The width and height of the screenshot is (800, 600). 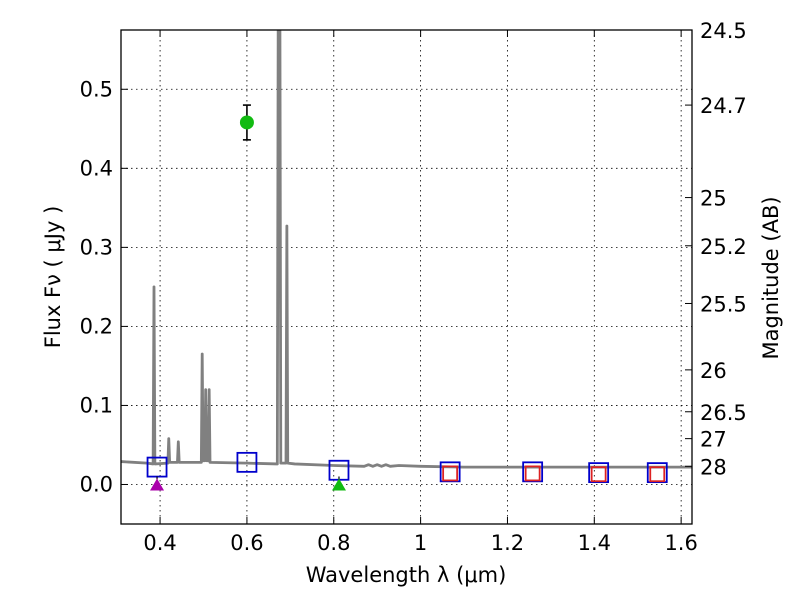 I want to click on x-axis-label: Wavelength λ (μm), so click(x=406, y=575).